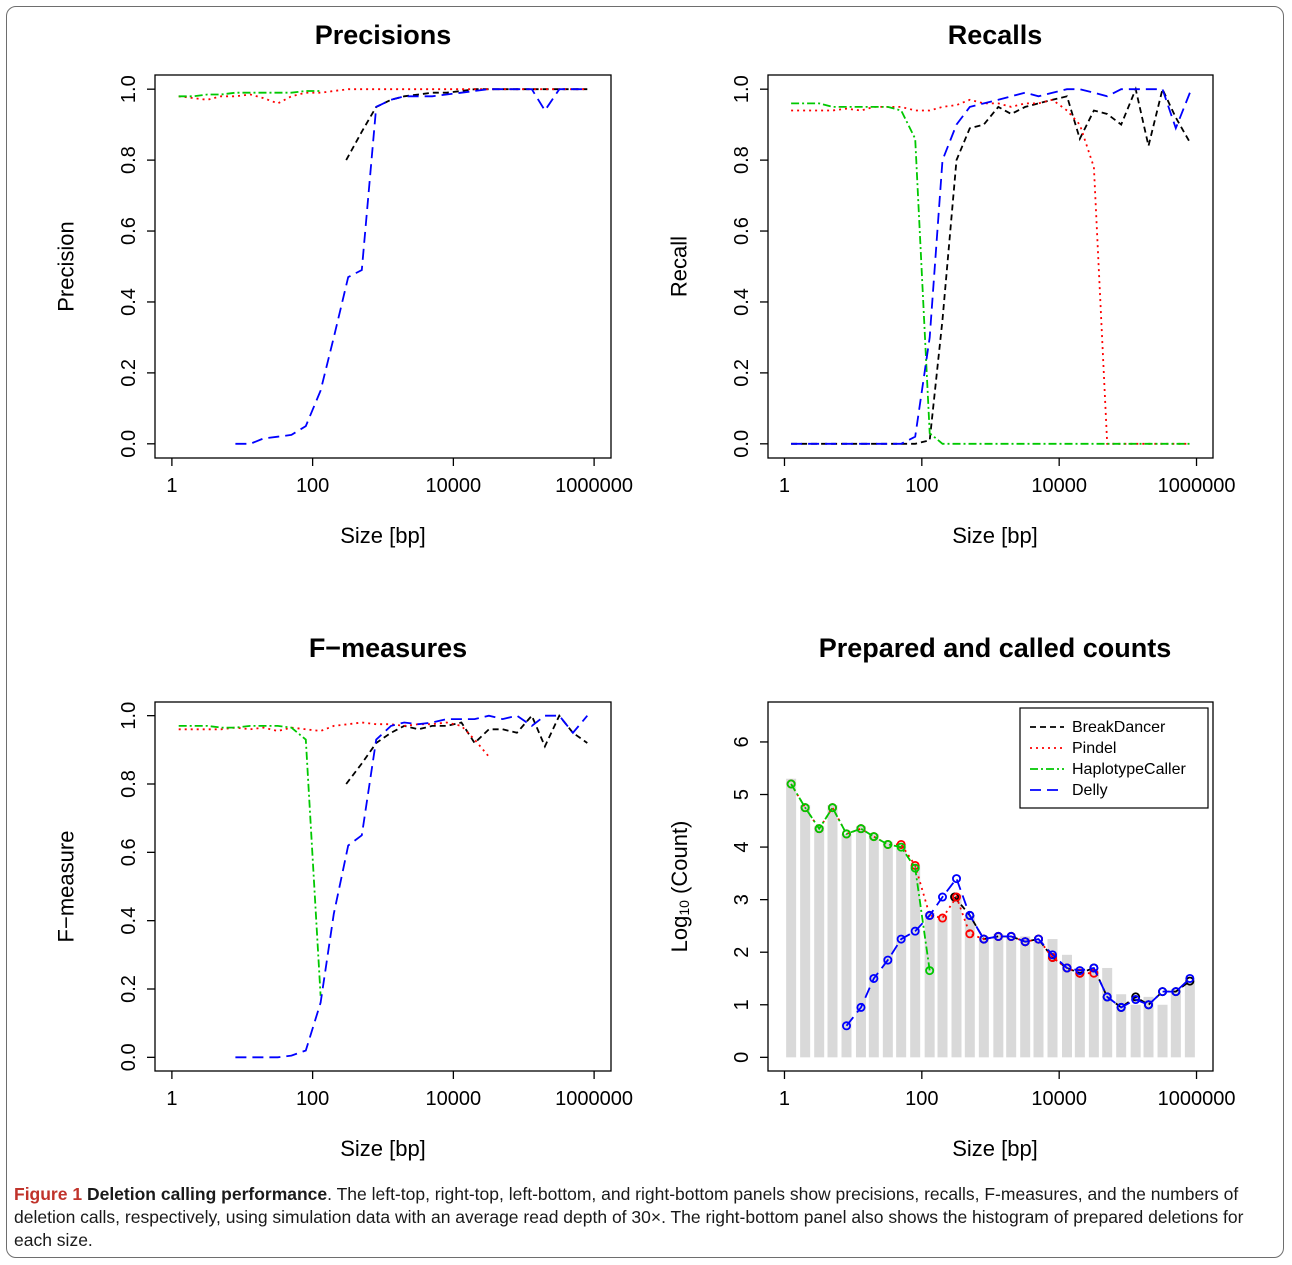  What do you see at coordinates (995, 648) in the screenshot?
I see `chart-title: Prepared and called counts` at bounding box center [995, 648].